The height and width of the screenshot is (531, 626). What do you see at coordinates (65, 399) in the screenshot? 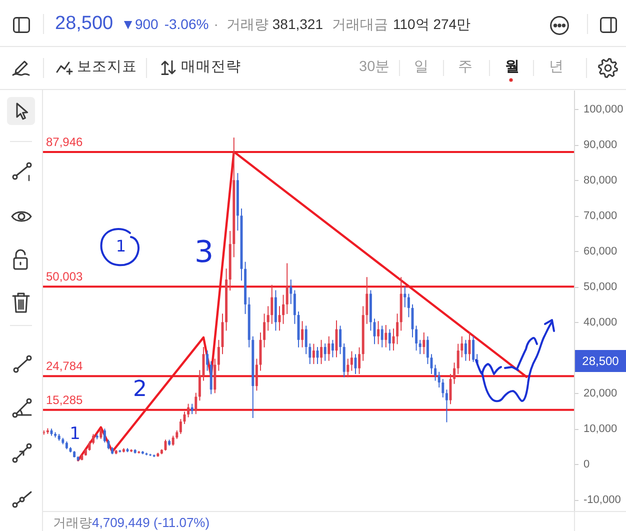
I see `ref-line-label: 15,285` at bounding box center [65, 399].